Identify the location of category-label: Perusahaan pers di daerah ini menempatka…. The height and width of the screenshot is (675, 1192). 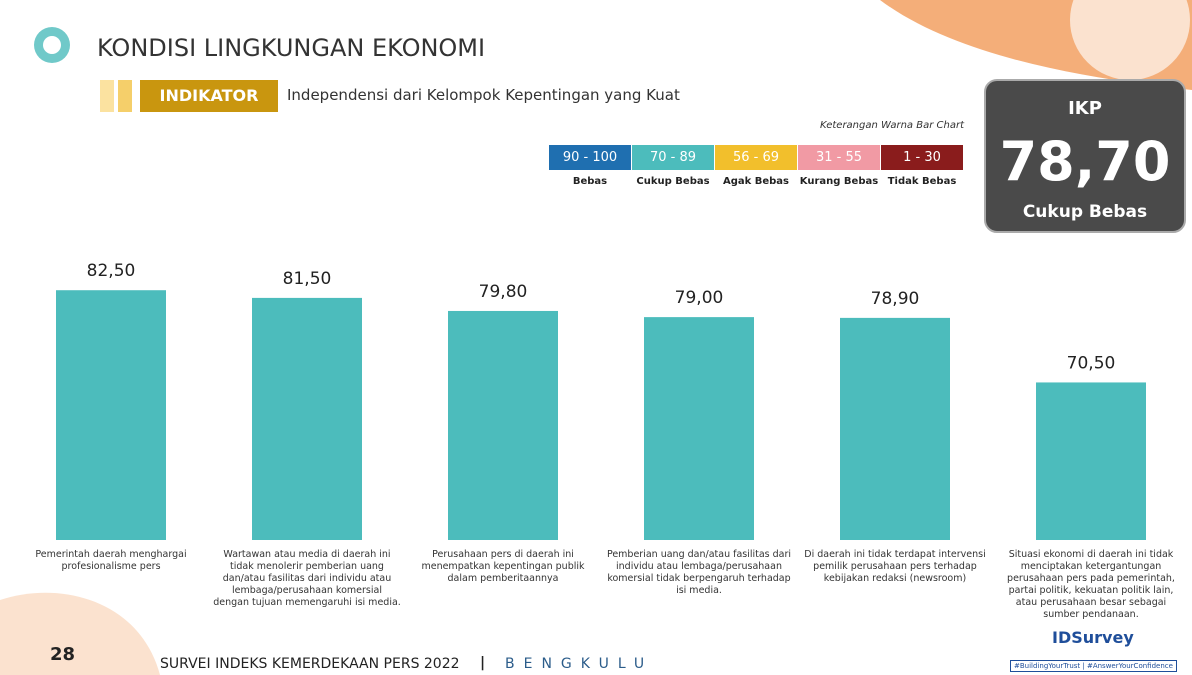
(503, 566).